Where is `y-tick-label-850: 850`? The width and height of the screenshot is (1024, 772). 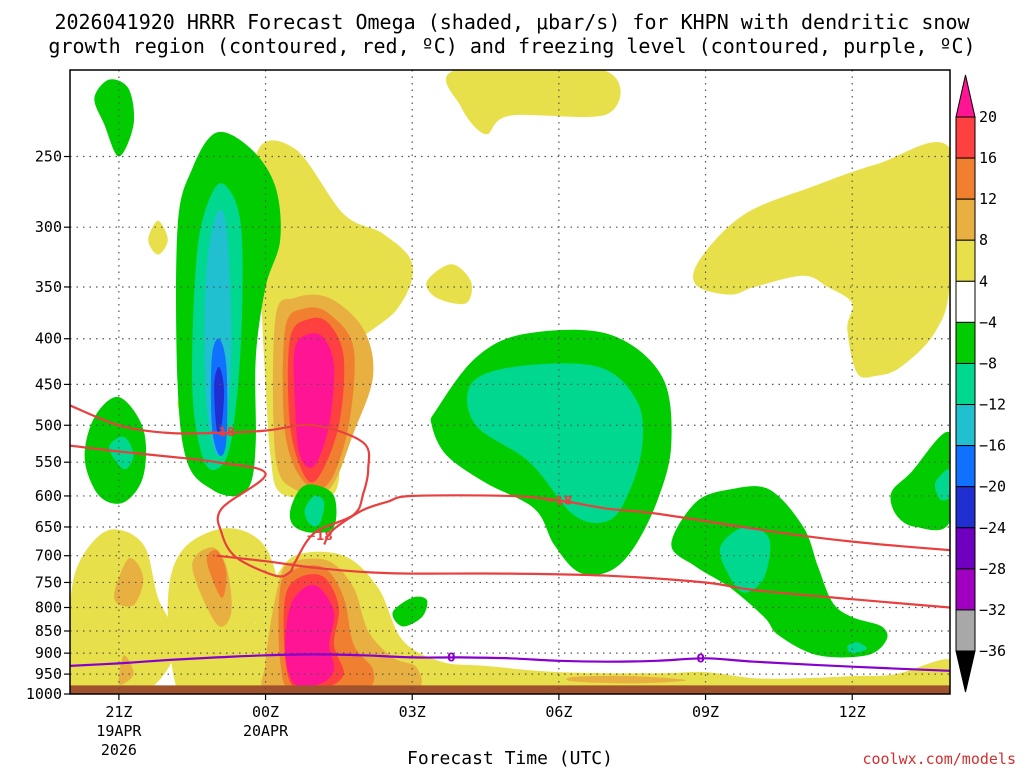
y-tick-label-850: 850 is located at coordinates (48, 631).